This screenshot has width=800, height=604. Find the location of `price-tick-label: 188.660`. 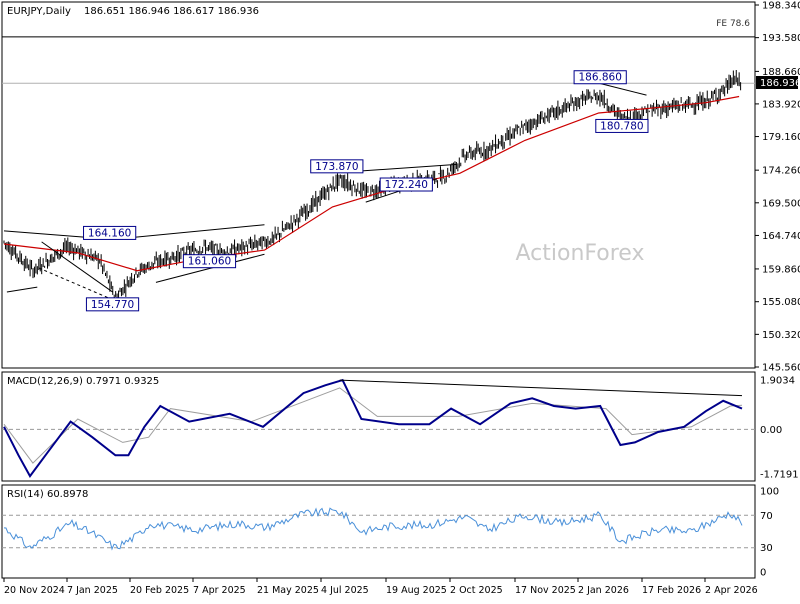

price-tick-label: 188.660 is located at coordinates (781, 72).